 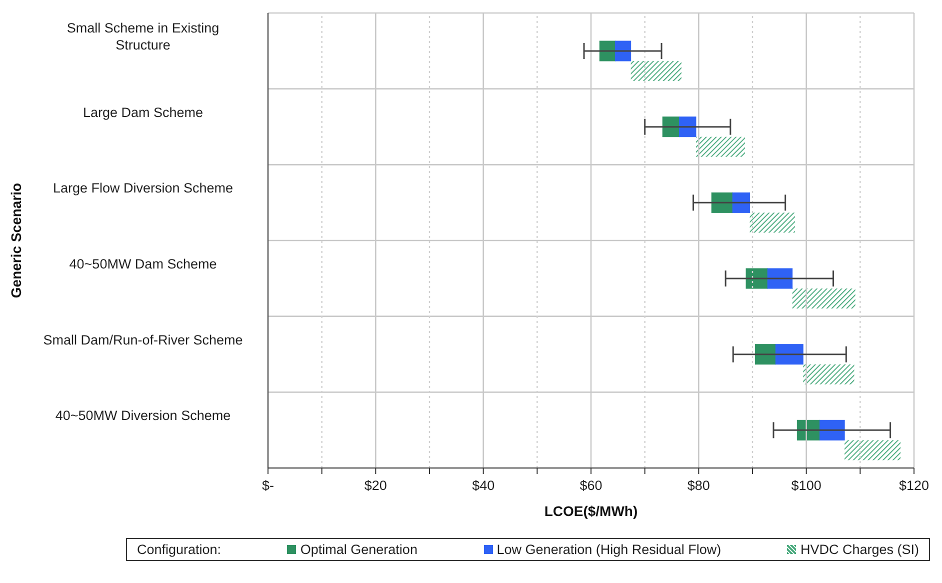 What do you see at coordinates (143, 188) in the screenshot?
I see `y-tick-label: Large Flow Diversion Scheme` at bounding box center [143, 188].